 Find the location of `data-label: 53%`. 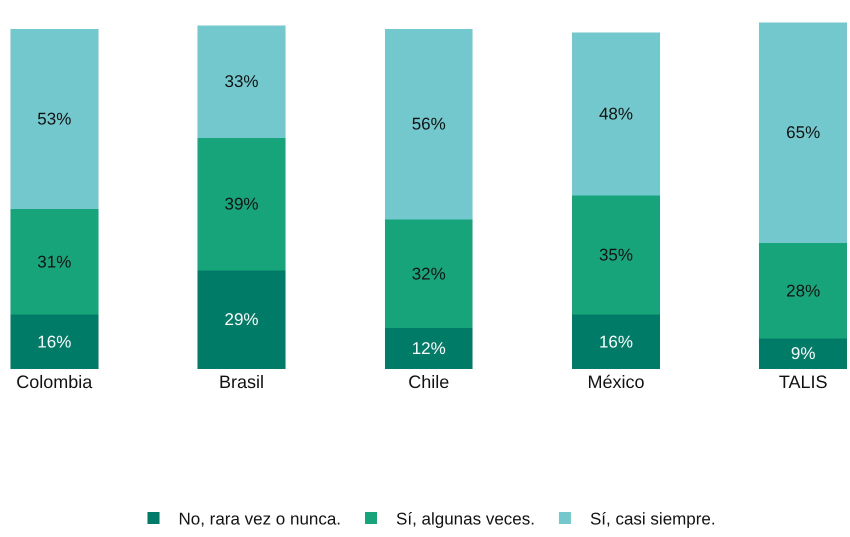

data-label: 53% is located at coordinates (54, 119).